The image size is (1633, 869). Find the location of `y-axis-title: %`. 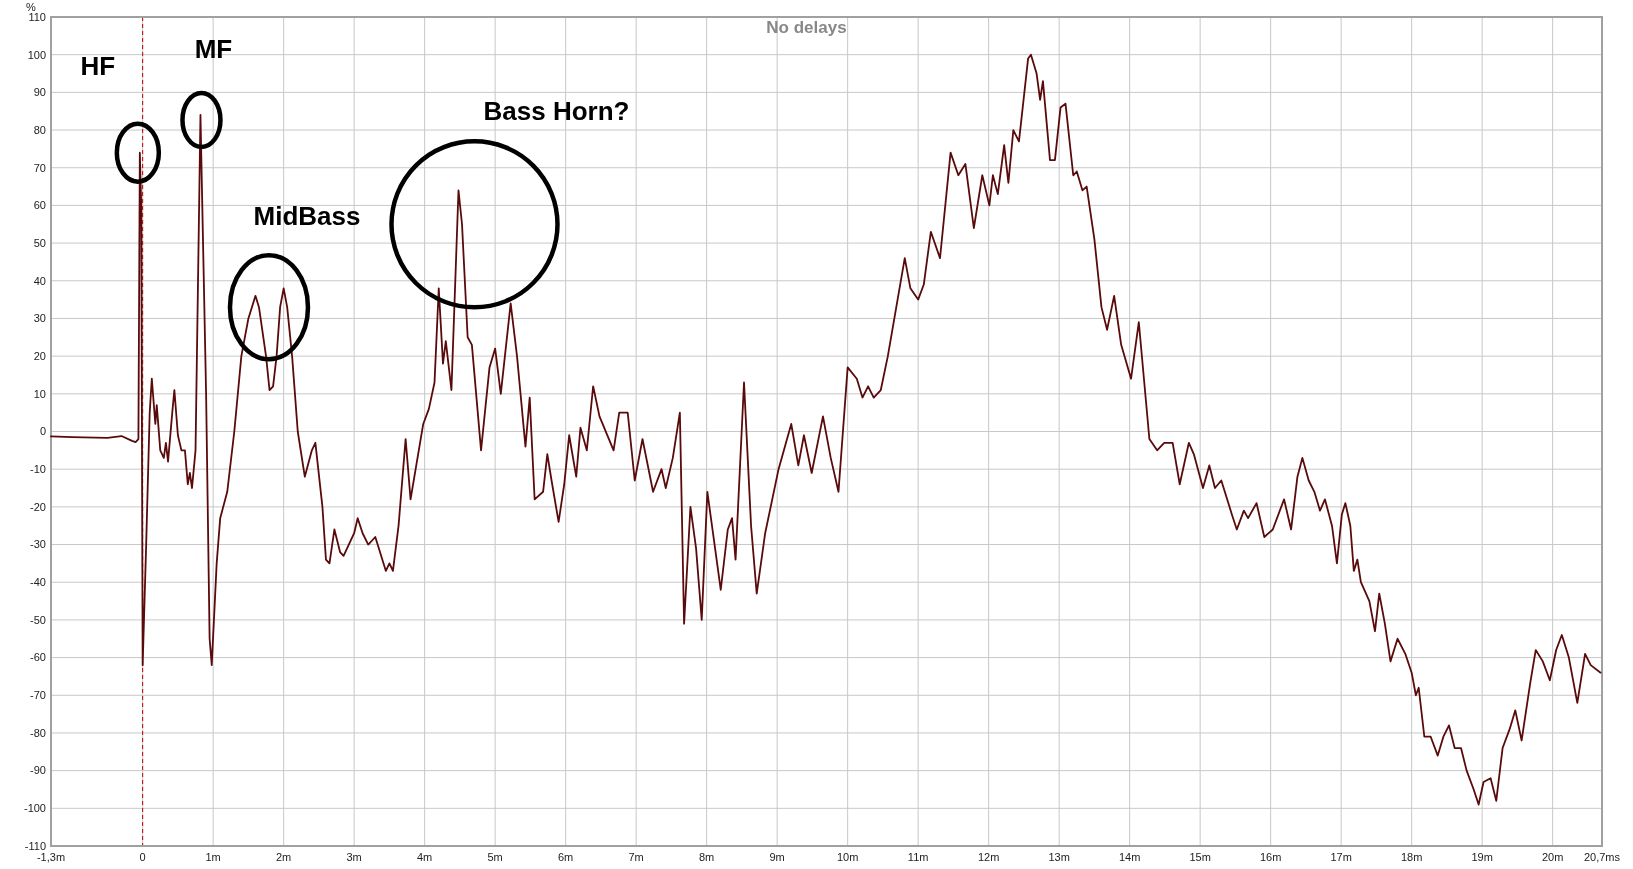

y-axis-title: % is located at coordinates (31, 7).